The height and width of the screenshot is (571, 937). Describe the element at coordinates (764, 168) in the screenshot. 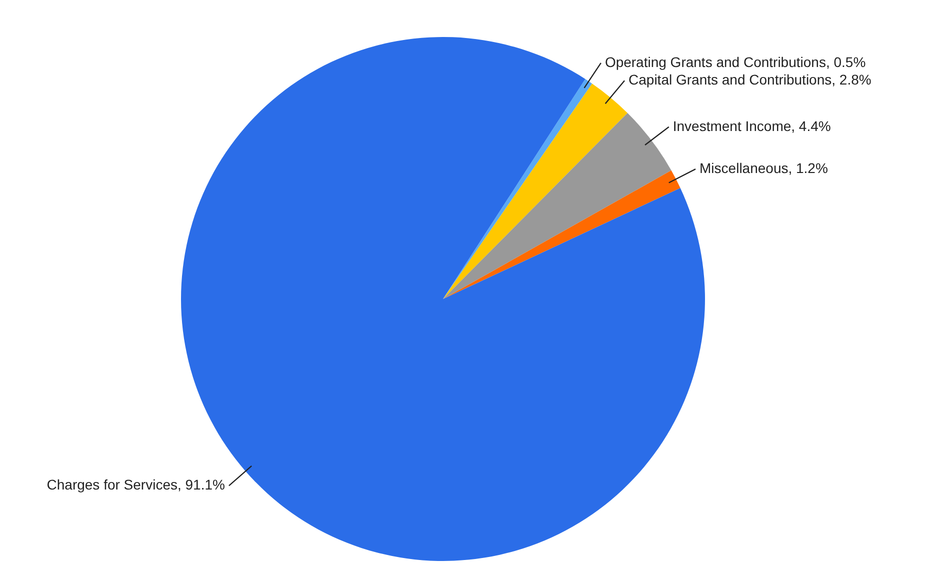

I see `slice-label: Miscellaneous, 1.2%` at that location.